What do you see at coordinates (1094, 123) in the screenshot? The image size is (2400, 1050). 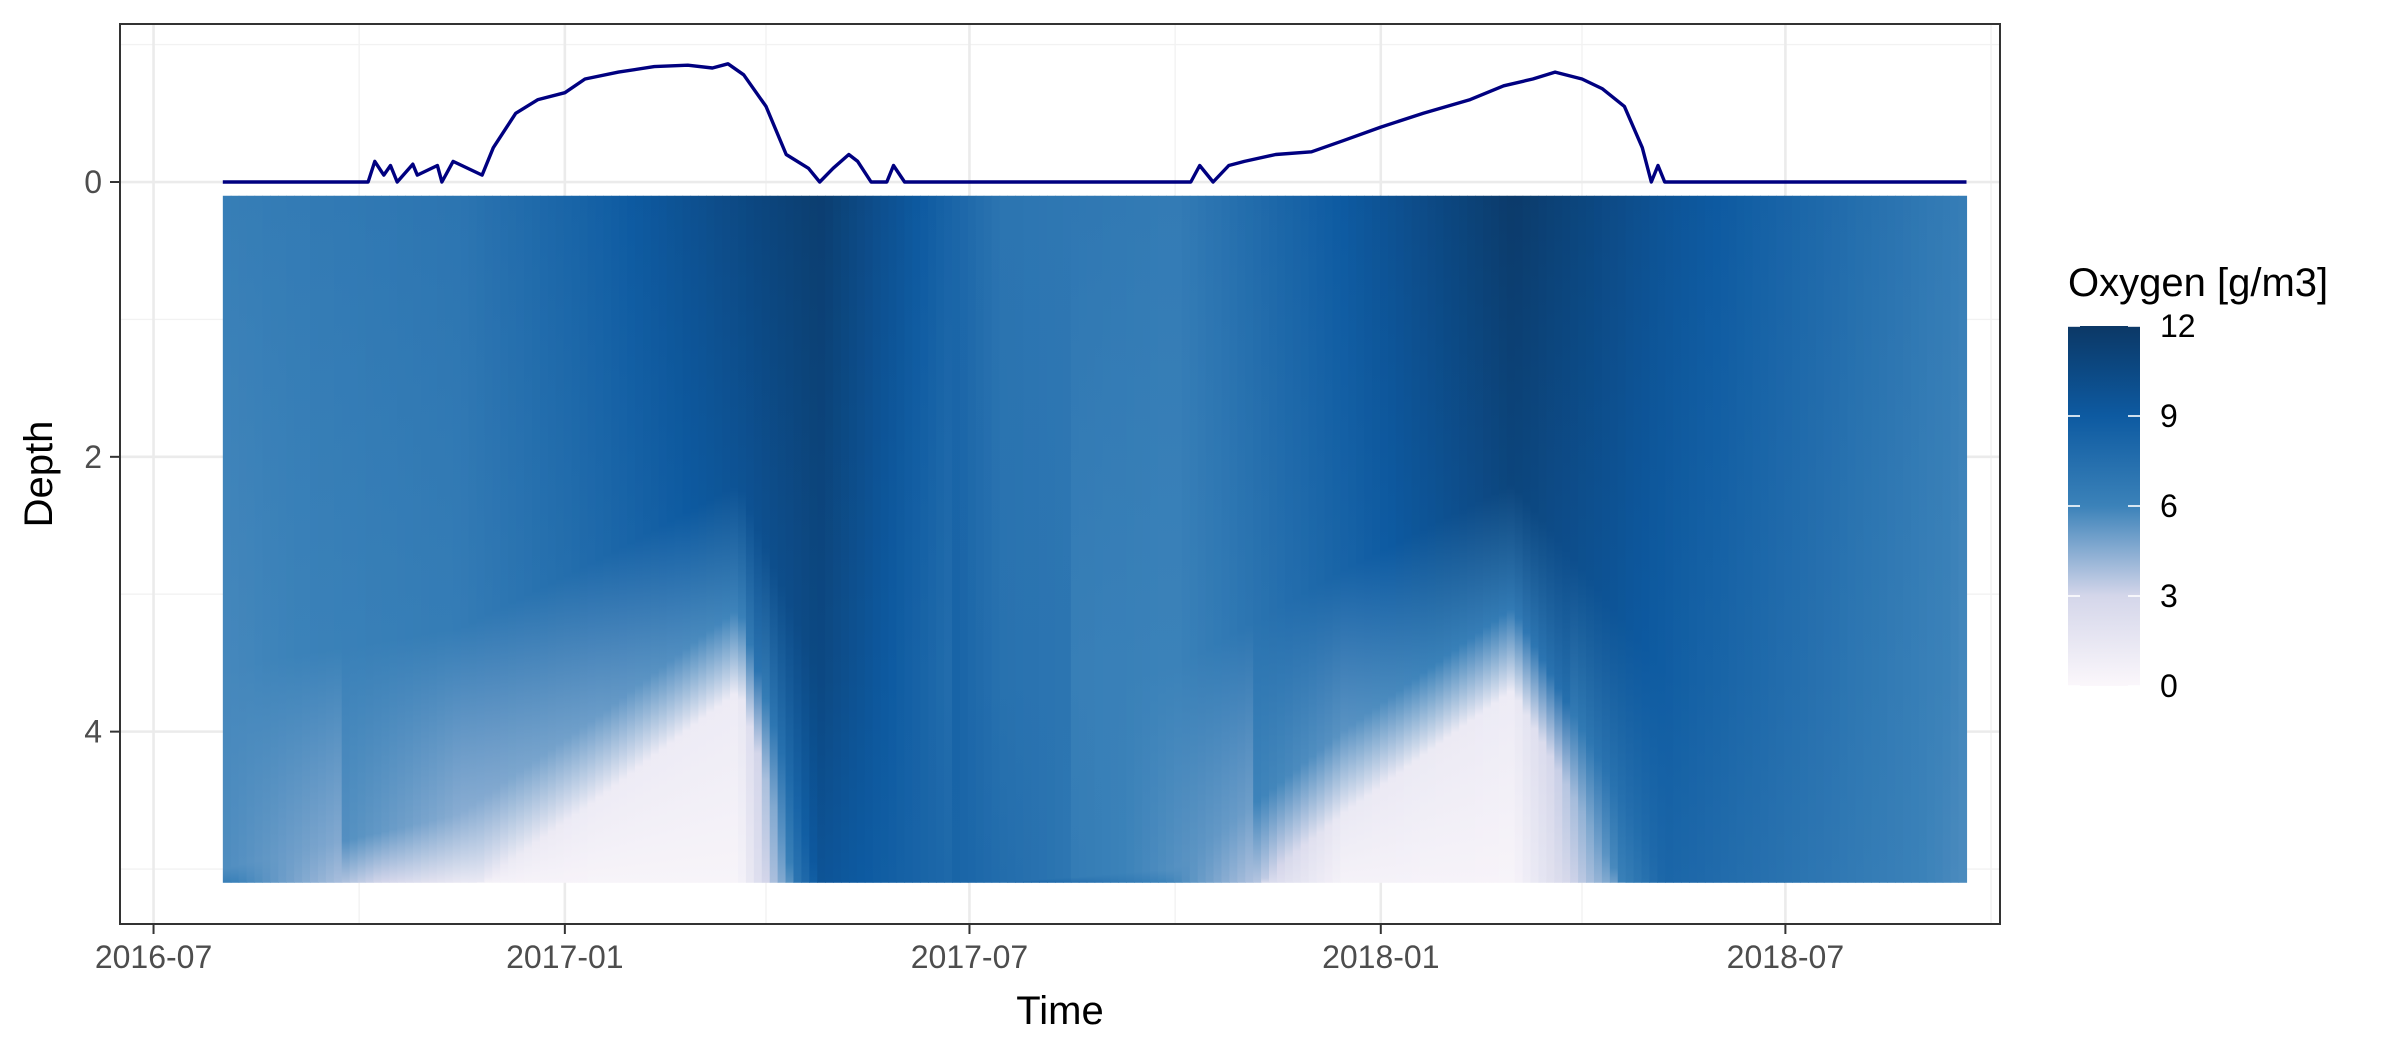 I see `series-line` at bounding box center [1094, 123].